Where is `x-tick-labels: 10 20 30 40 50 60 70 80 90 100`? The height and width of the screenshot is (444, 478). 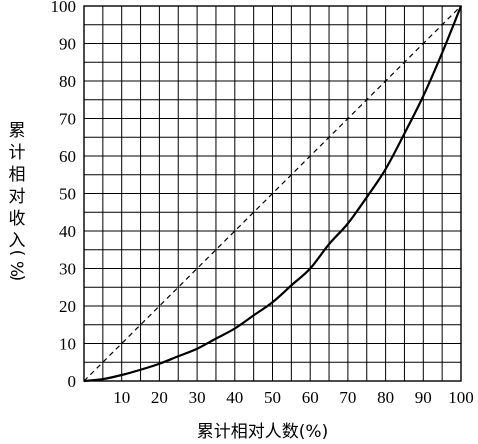 x-tick-labels: 10 20 30 40 50 60 70 80 90 100 is located at coordinates (293, 397).